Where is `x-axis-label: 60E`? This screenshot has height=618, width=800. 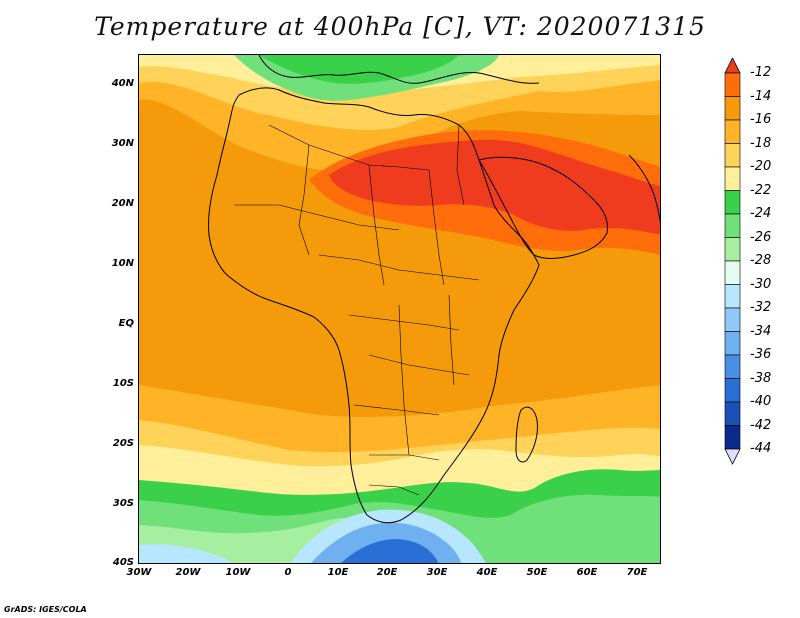
x-axis-label: 60E is located at coordinates (587, 572).